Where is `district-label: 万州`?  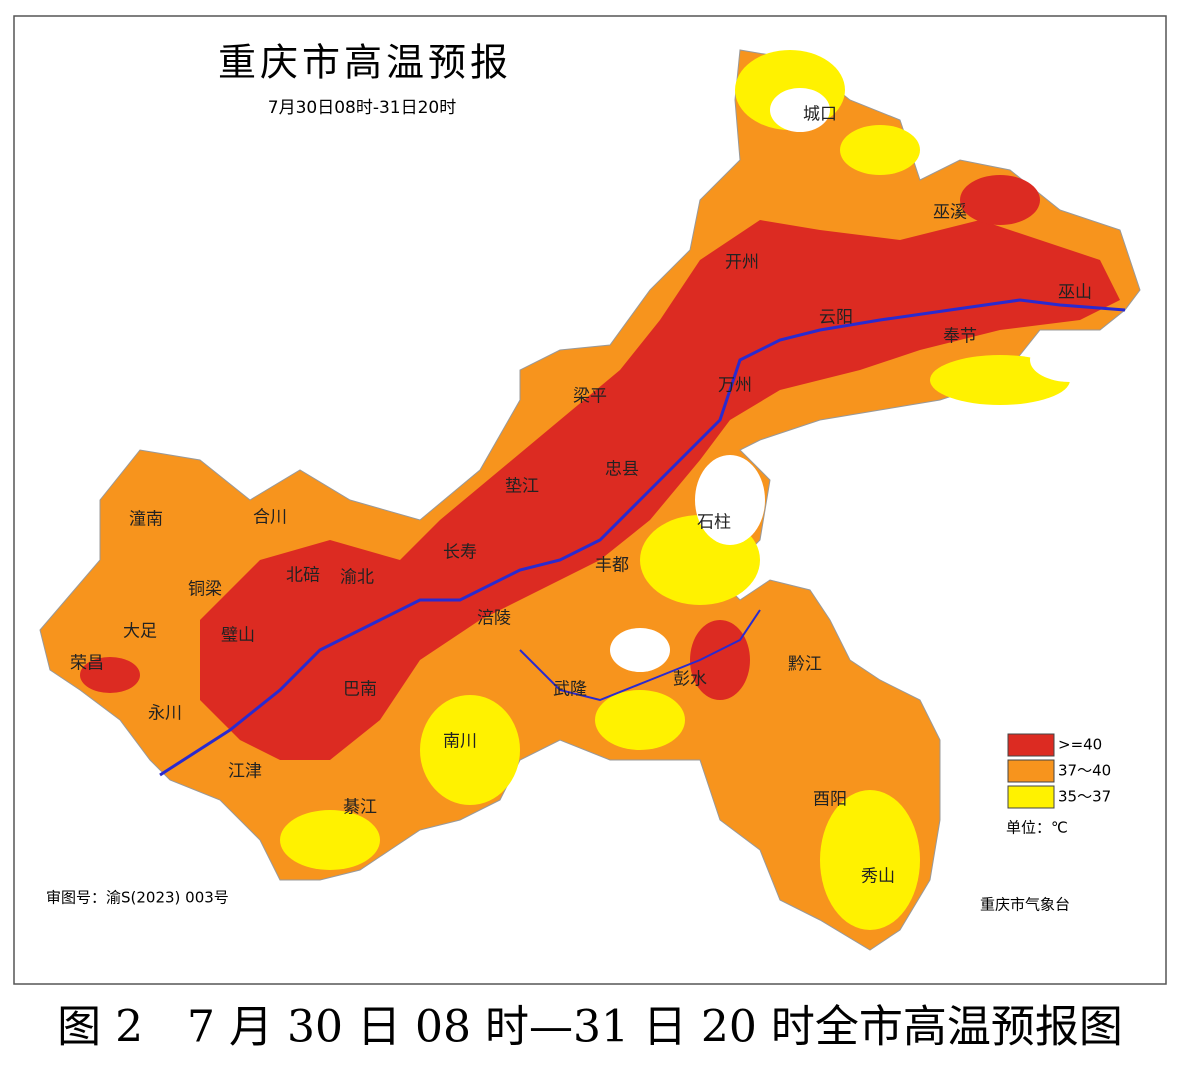 district-label: 万州 is located at coordinates (735, 386).